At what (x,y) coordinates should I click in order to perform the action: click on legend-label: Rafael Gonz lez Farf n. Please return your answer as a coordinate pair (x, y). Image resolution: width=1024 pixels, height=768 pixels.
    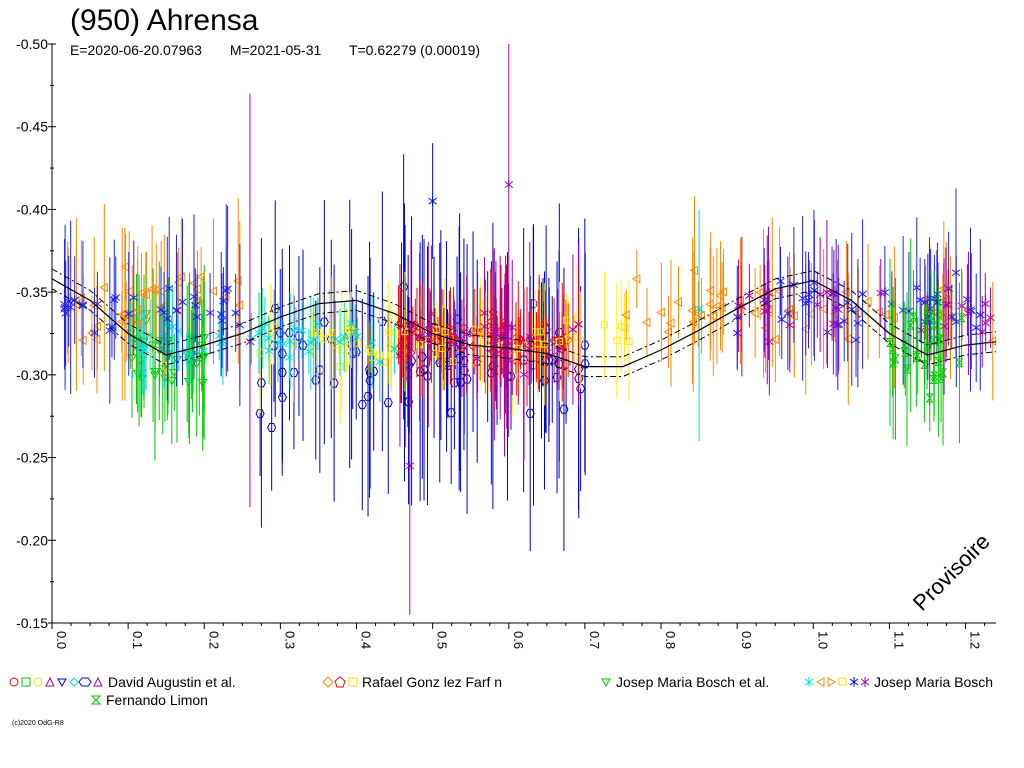
    Looking at the image, I should click on (432, 682).